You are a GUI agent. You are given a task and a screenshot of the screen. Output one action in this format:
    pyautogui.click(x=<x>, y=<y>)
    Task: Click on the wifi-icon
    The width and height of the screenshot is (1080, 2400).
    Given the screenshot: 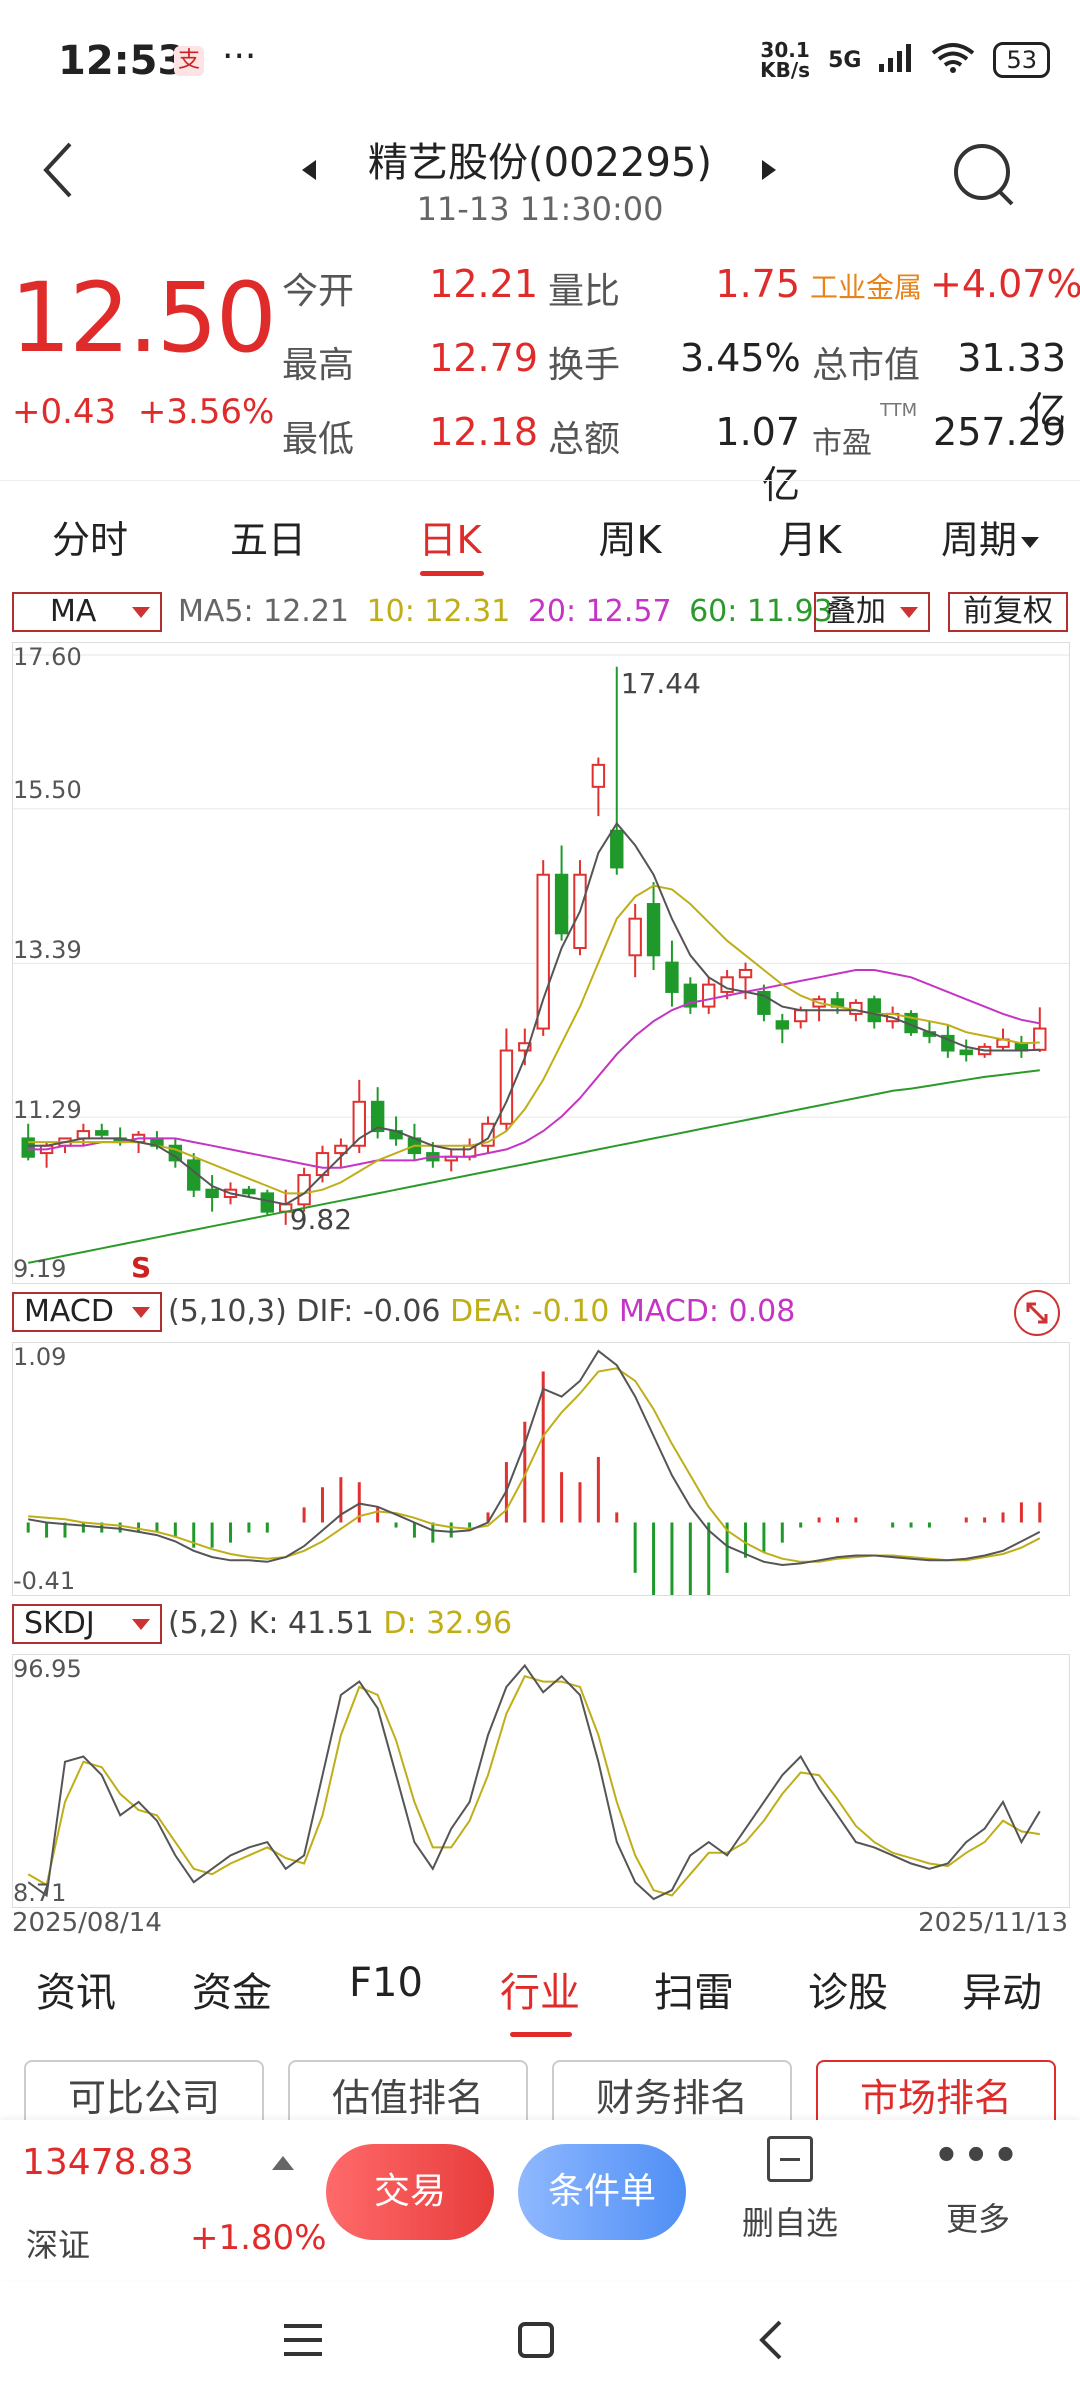 What is the action you would take?
    pyautogui.click(x=953, y=60)
    